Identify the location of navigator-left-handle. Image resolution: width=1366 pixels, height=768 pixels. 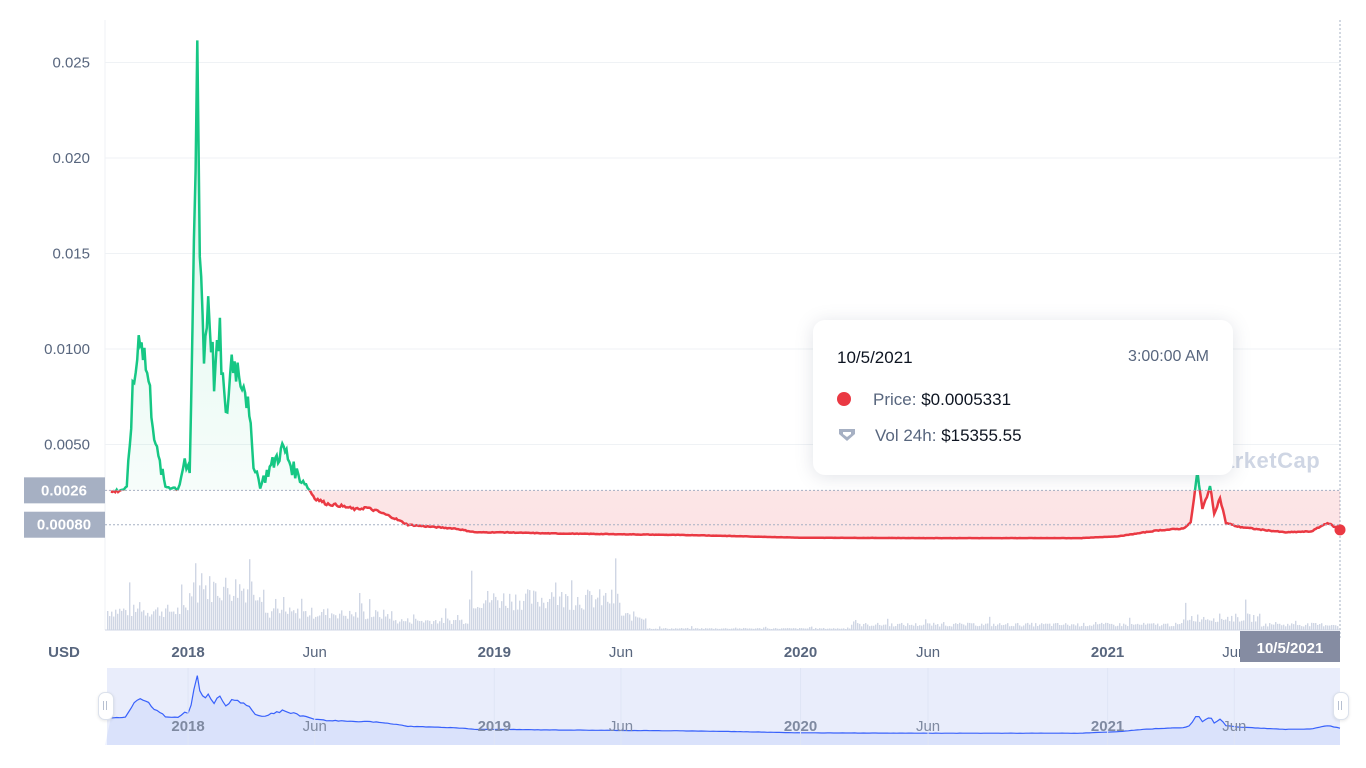
(106, 706).